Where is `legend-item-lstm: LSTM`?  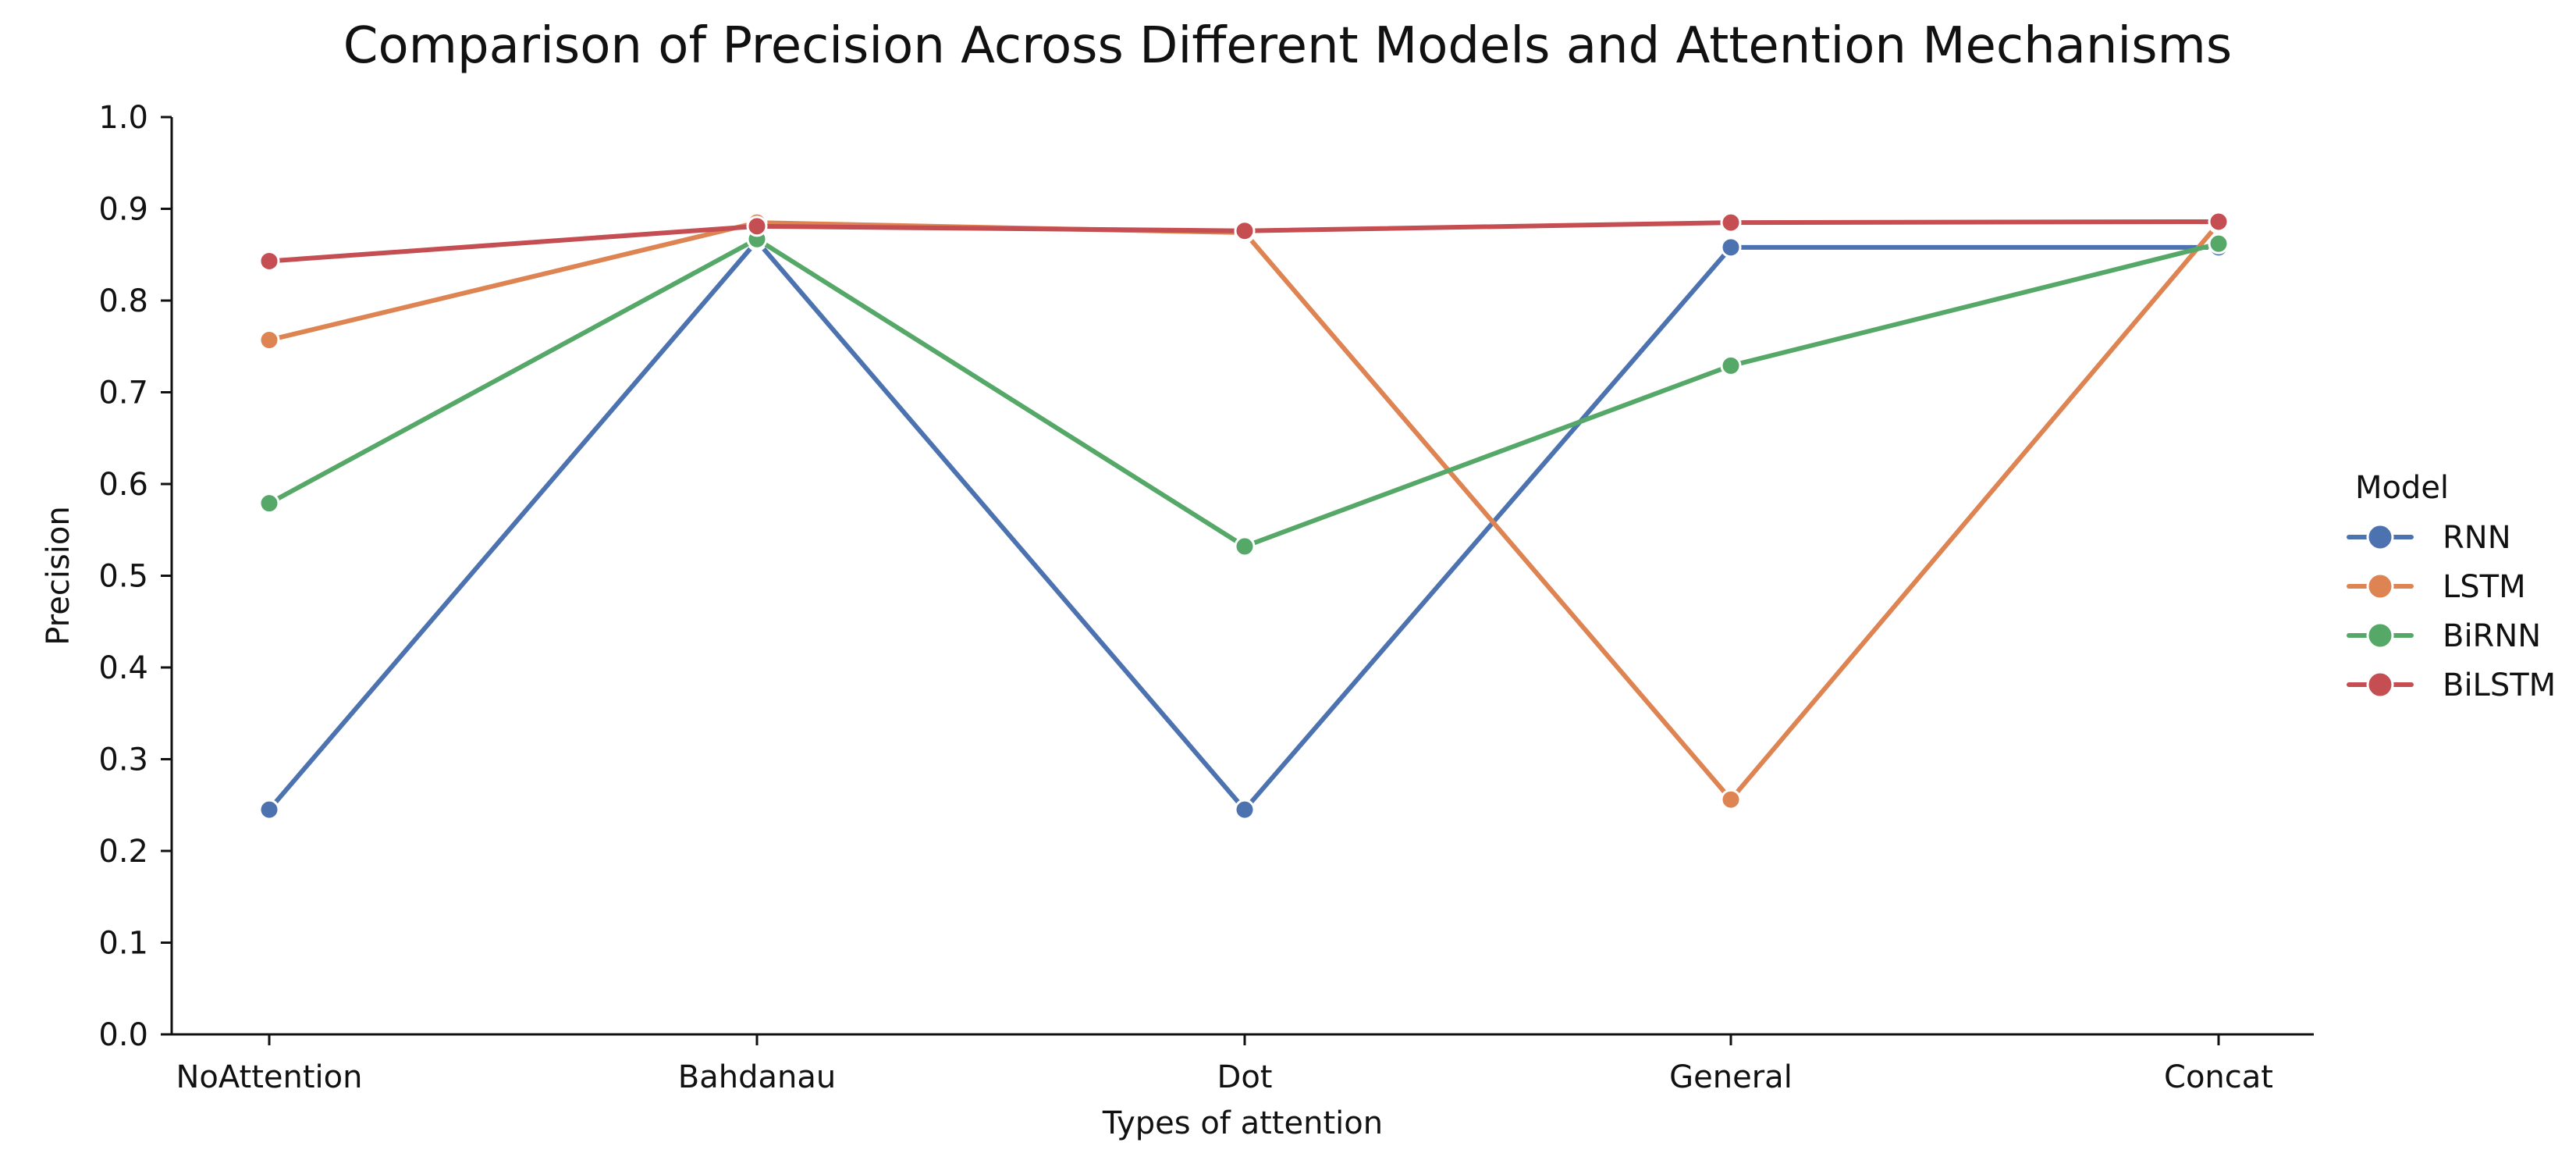 legend-item-lstm: LSTM is located at coordinates (2436, 587).